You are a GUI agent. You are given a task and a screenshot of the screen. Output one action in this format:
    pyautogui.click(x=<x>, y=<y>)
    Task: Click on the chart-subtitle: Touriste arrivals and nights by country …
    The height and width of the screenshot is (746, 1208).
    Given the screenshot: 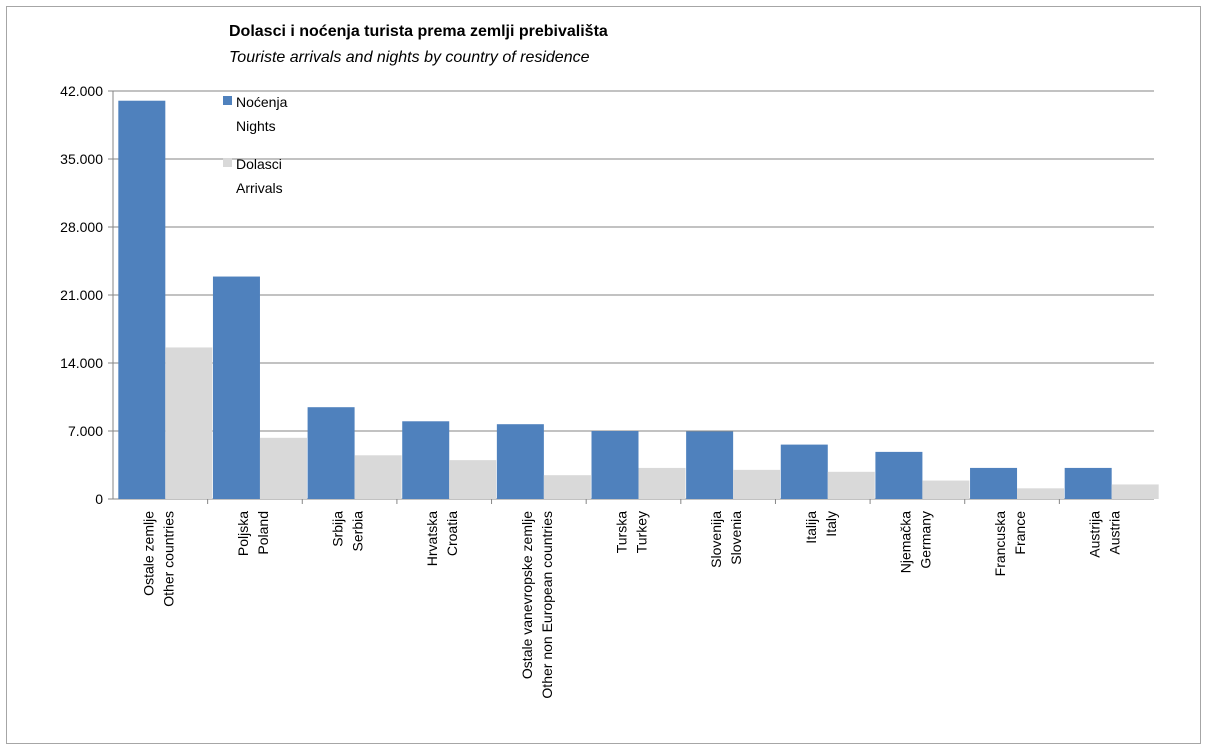 What is the action you would take?
    pyautogui.click(x=409, y=57)
    